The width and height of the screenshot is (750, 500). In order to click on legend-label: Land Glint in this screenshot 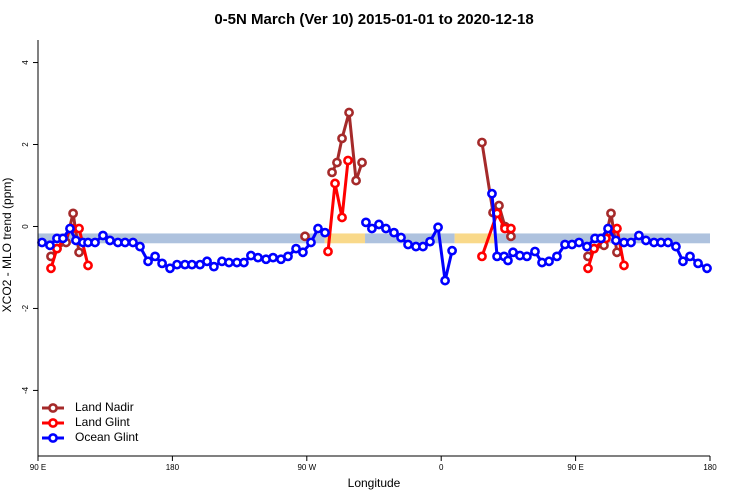, I will do `click(102, 422)`.